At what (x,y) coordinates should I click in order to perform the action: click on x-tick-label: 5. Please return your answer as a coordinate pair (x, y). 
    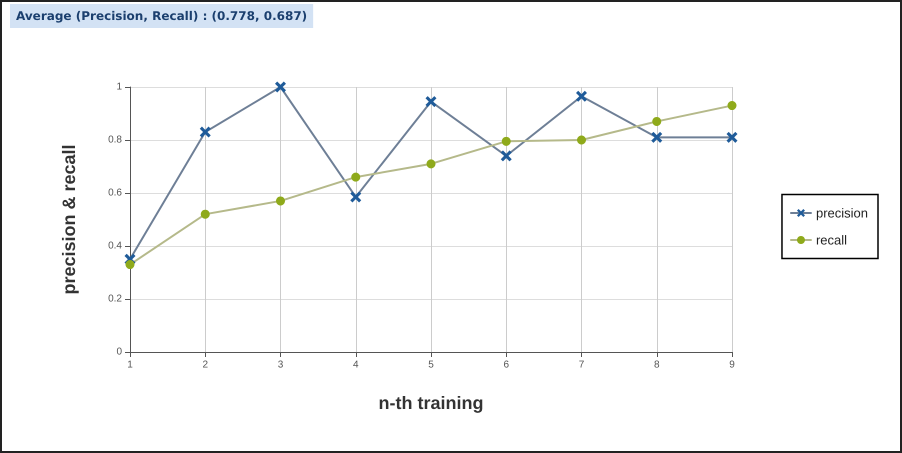
    Looking at the image, I should click on (431, 365).